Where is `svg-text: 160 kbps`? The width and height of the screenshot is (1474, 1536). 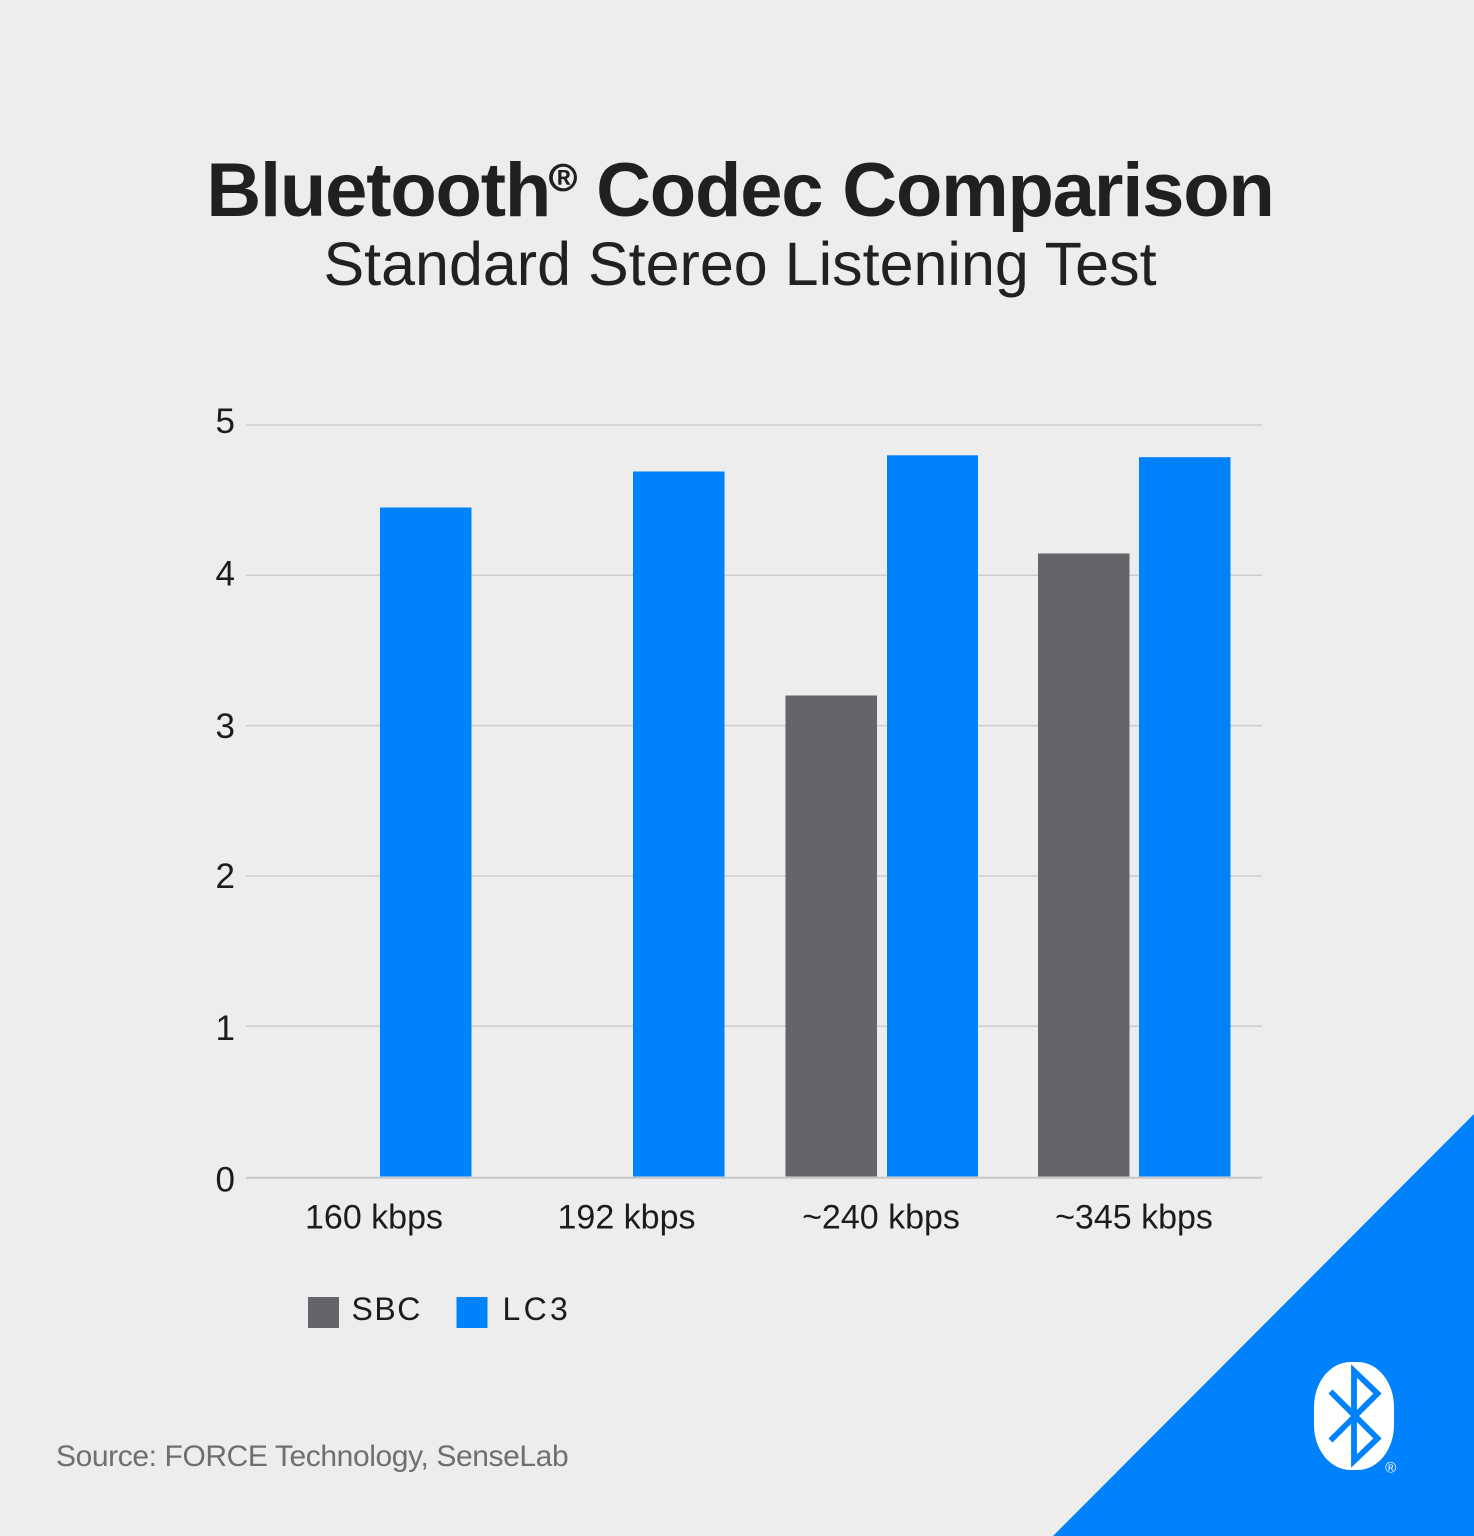
svg-text: 160 kbps is located at coordinates (374, 1218).